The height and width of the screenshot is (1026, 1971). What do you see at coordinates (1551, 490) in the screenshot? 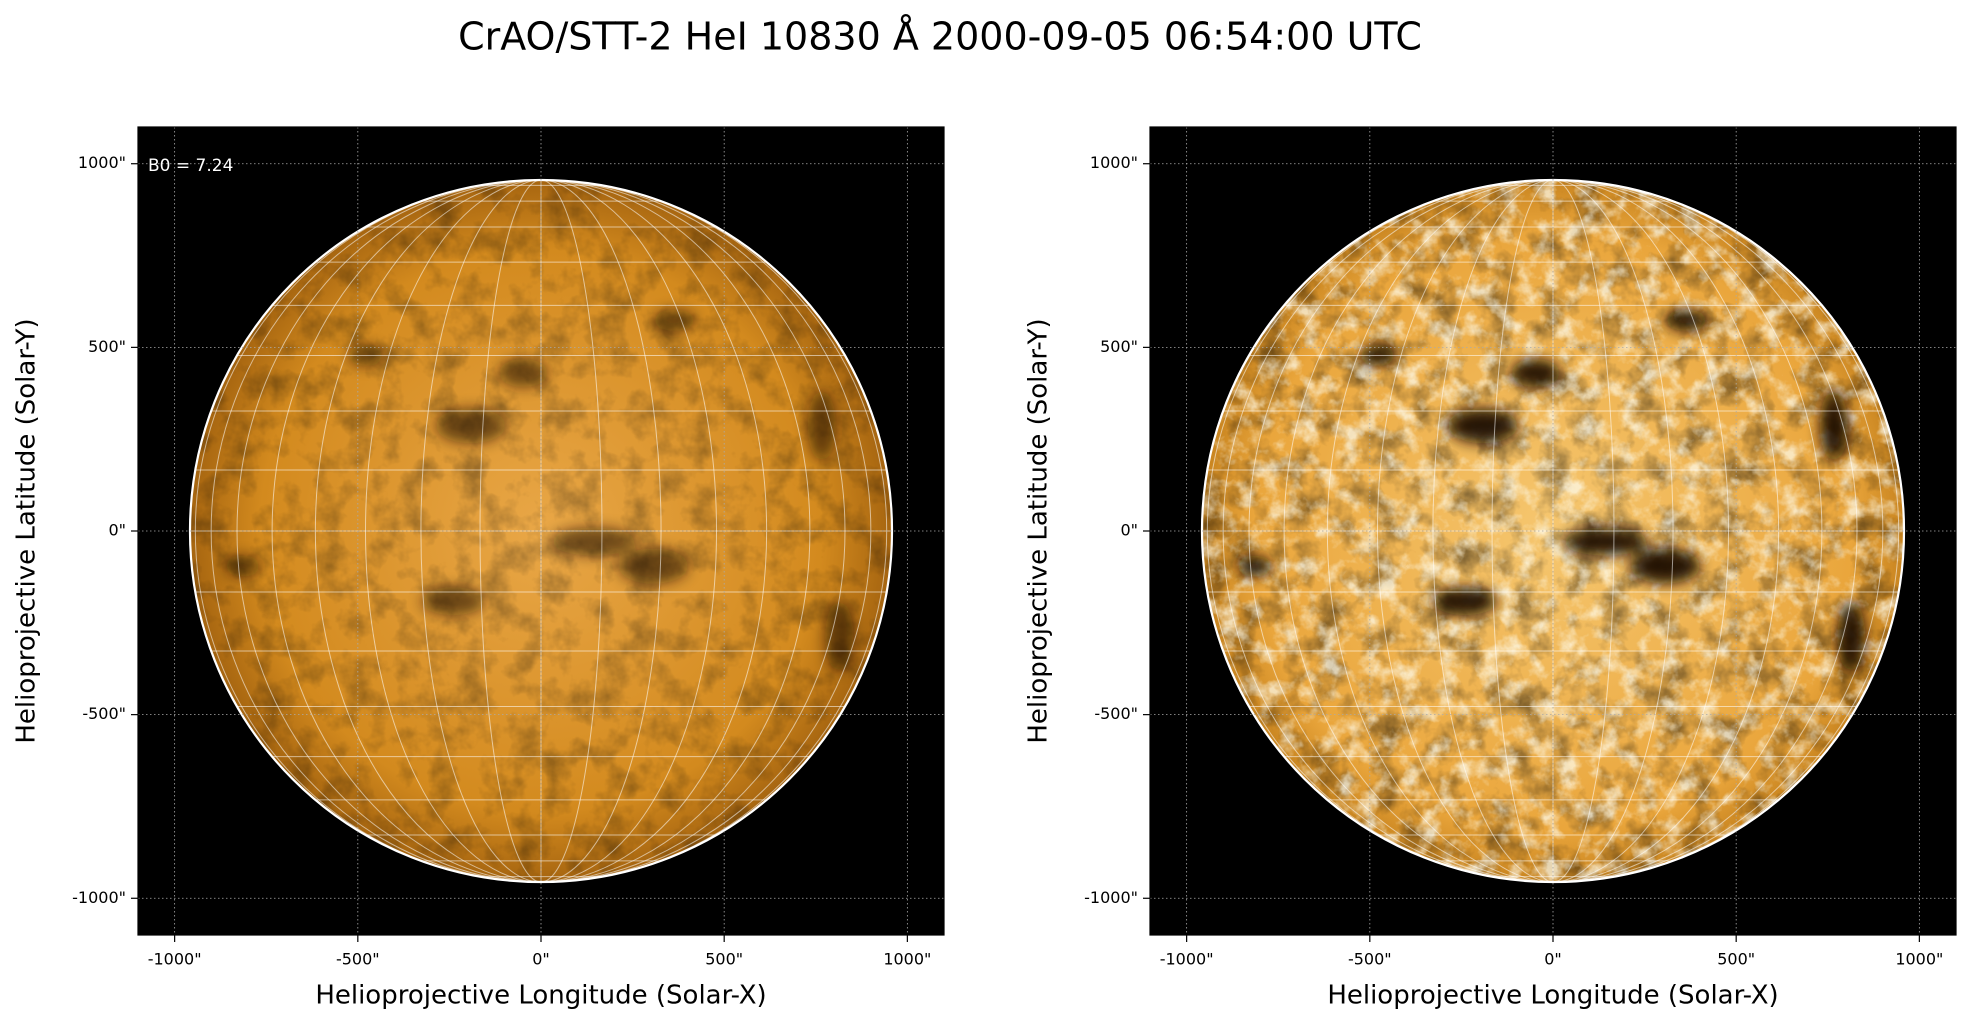
I see `filaments` at bounding box center [1551, 490].